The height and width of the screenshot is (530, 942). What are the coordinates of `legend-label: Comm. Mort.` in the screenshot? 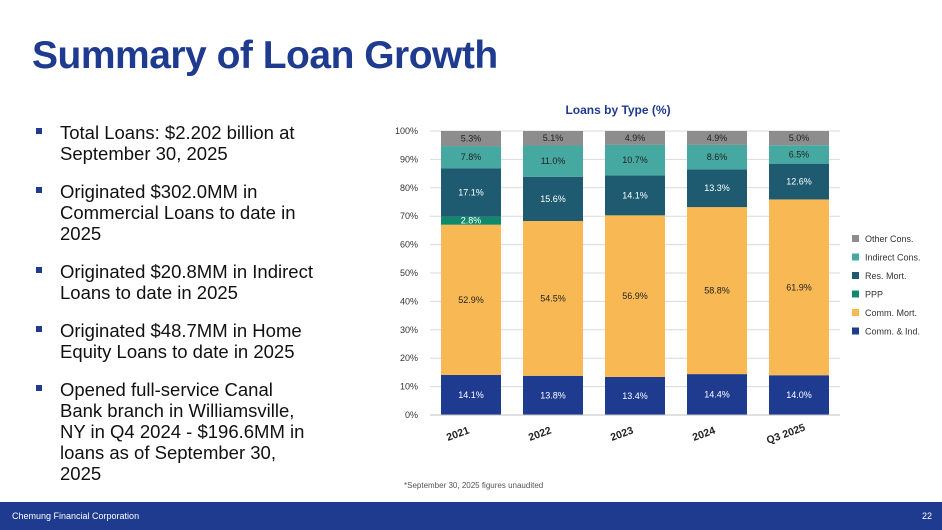 It's located at (891, 313).